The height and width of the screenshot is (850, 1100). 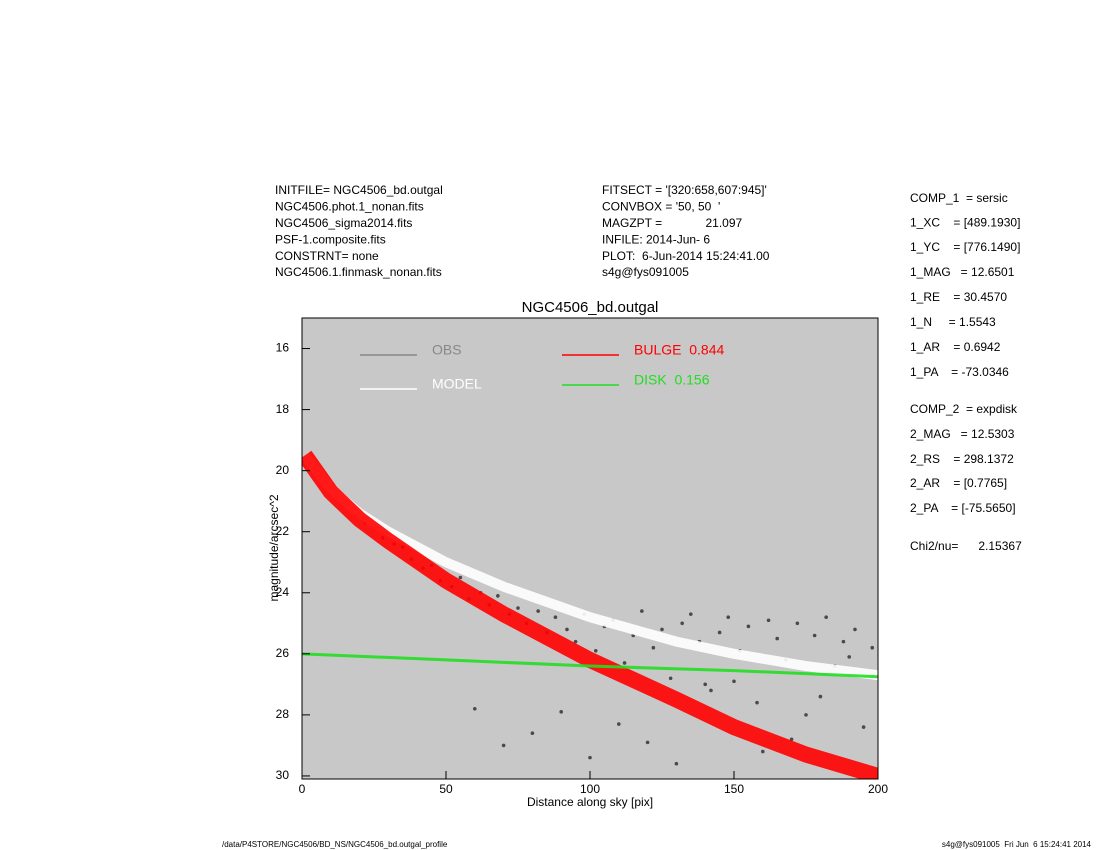 What do you see at coordinates (661, 207) in the screenshot?
I see `header-middle-line: CONVBOX = '50, 50 '` at bounding box center [661, 207].